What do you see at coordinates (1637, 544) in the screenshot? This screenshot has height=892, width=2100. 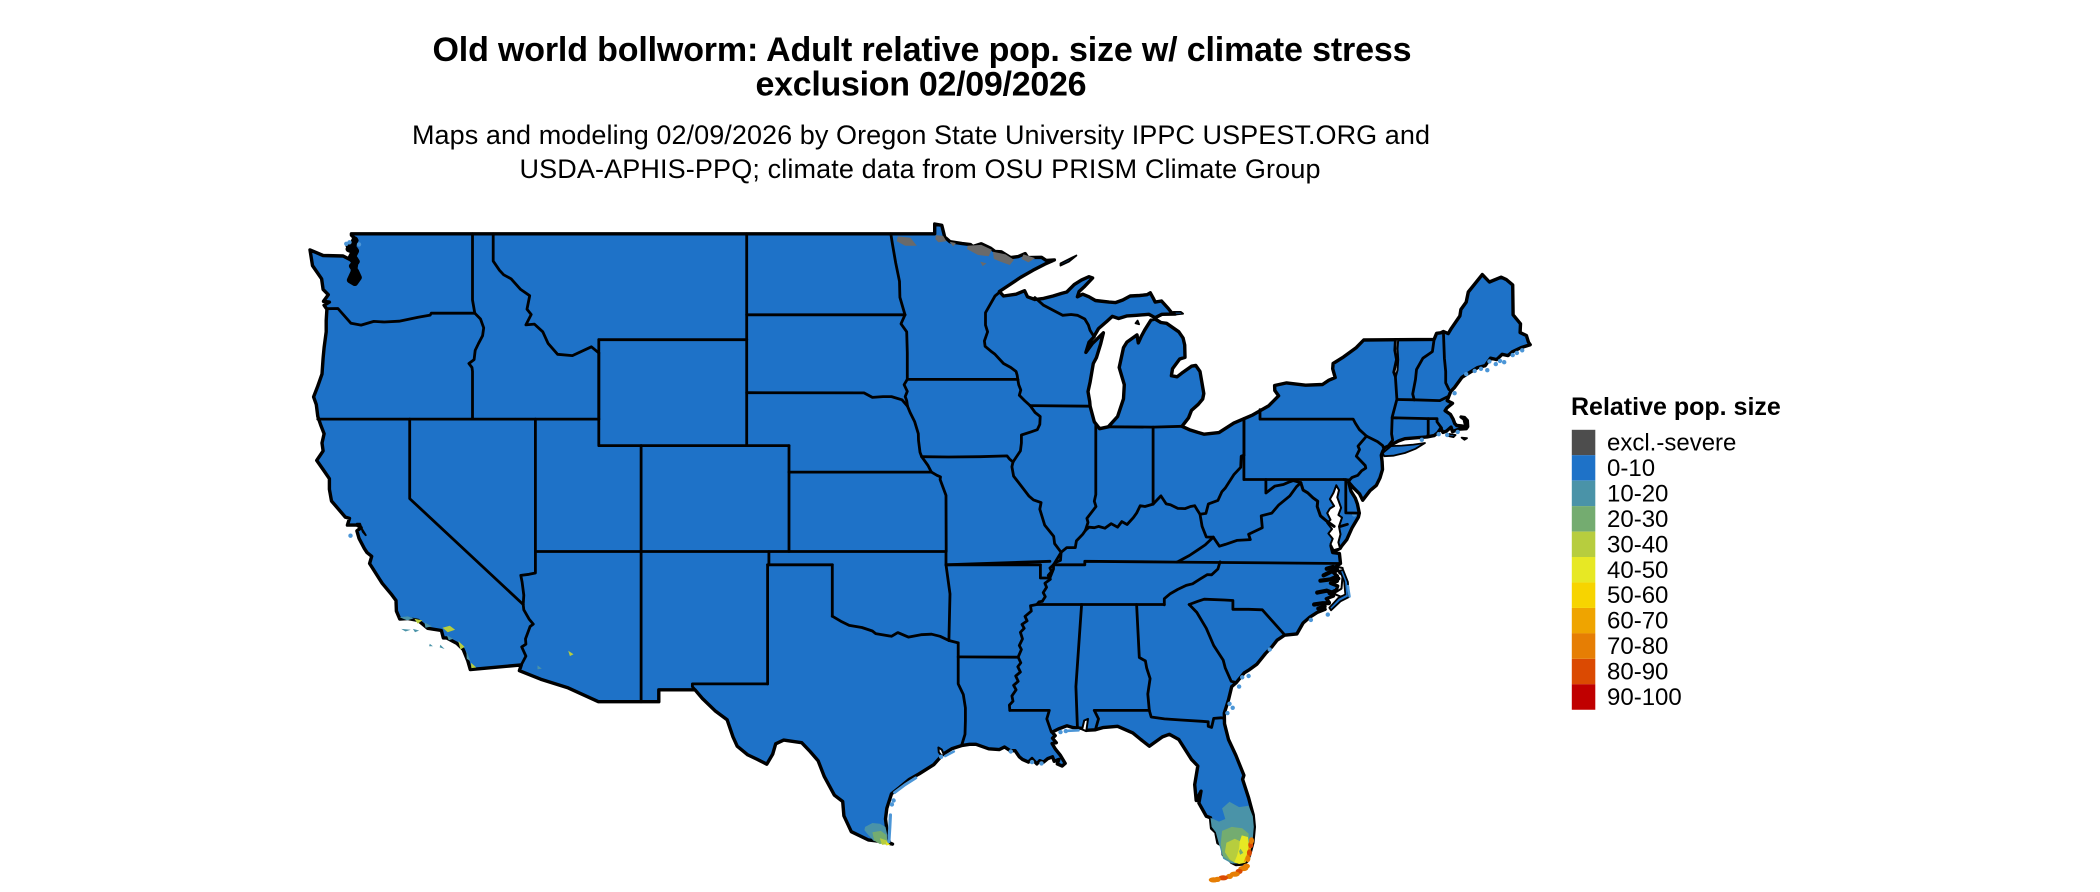 I see `svg-text: 30-40` at bounding box center [1637, 544].